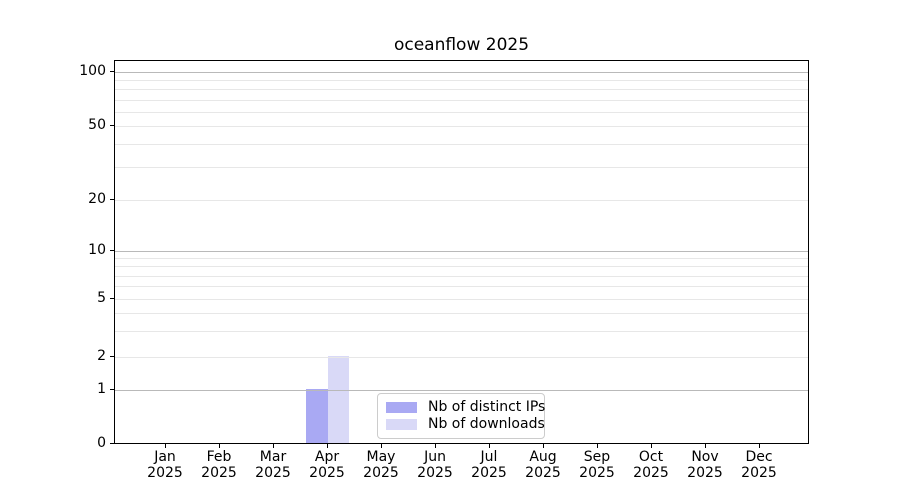 The image size is (900, 500). Describe the element at coordinates (651, 465) in the screenshot. I see `xtick-label-oct-2025: Oct 2025` at that location.